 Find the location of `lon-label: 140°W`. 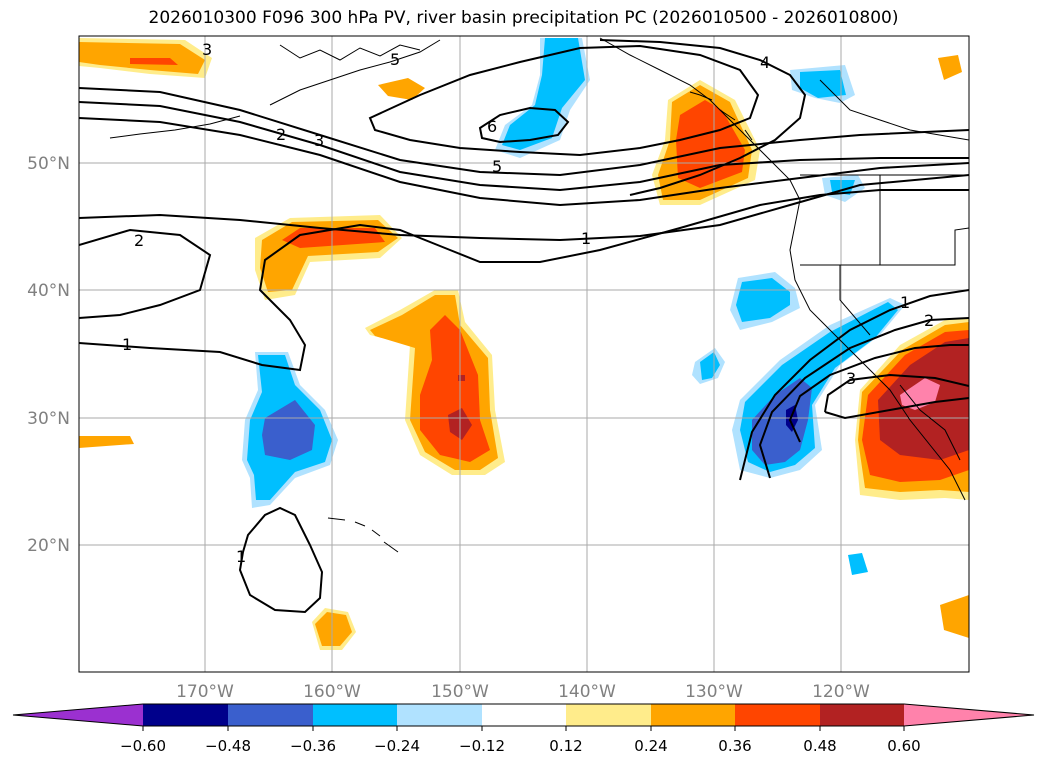

lon-label: 140°W is located at coordinates (587, 692).